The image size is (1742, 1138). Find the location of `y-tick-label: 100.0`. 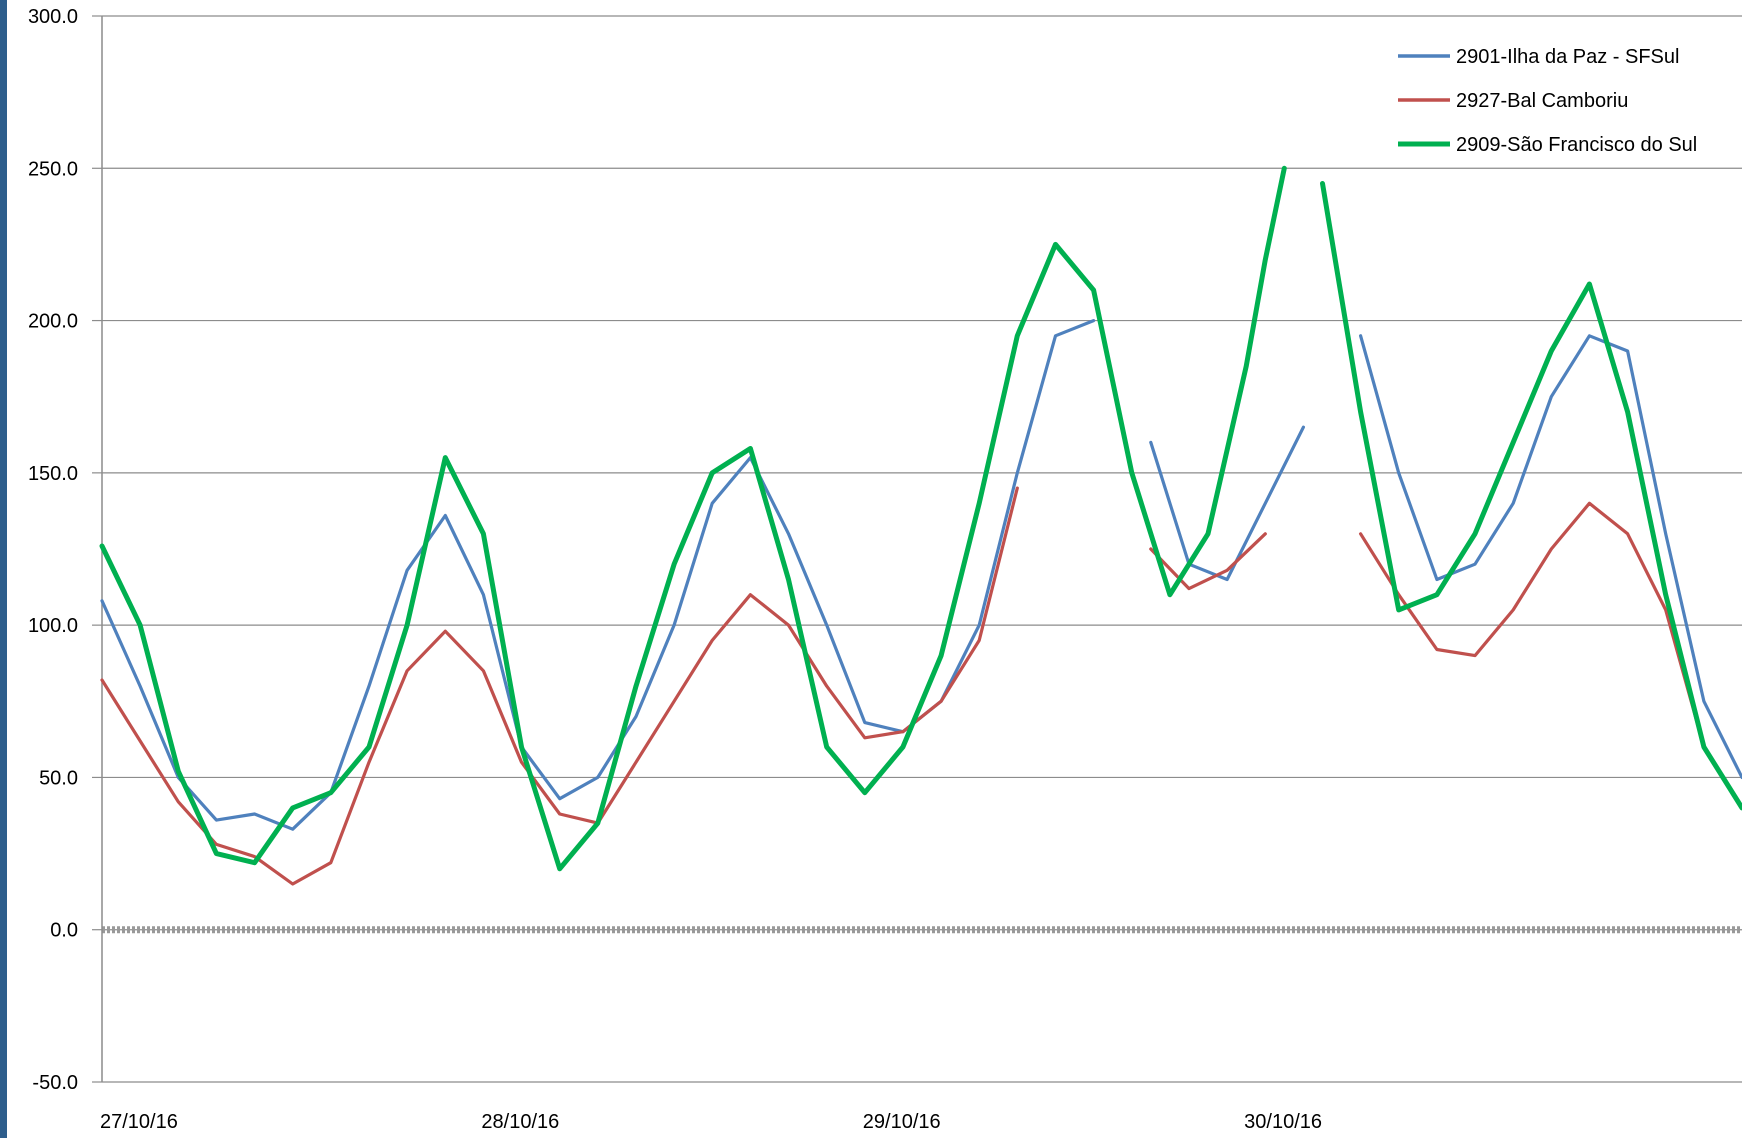

y-tick-label: 100.0 is located at coordinates (53, 626).